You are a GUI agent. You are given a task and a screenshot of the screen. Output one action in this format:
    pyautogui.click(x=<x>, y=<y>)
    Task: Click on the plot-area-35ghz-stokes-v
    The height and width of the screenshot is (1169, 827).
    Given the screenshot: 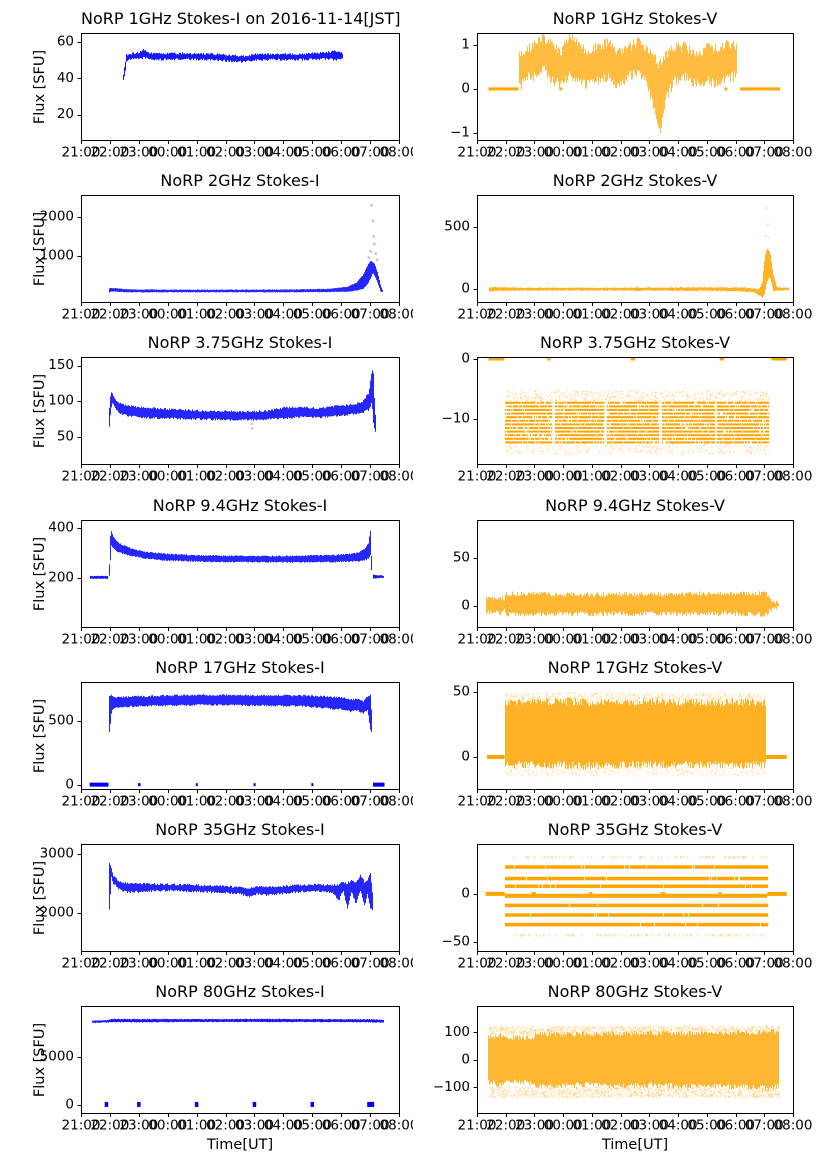 What is the action you would take?
    pyautogui.click(x=620, y=892)
    